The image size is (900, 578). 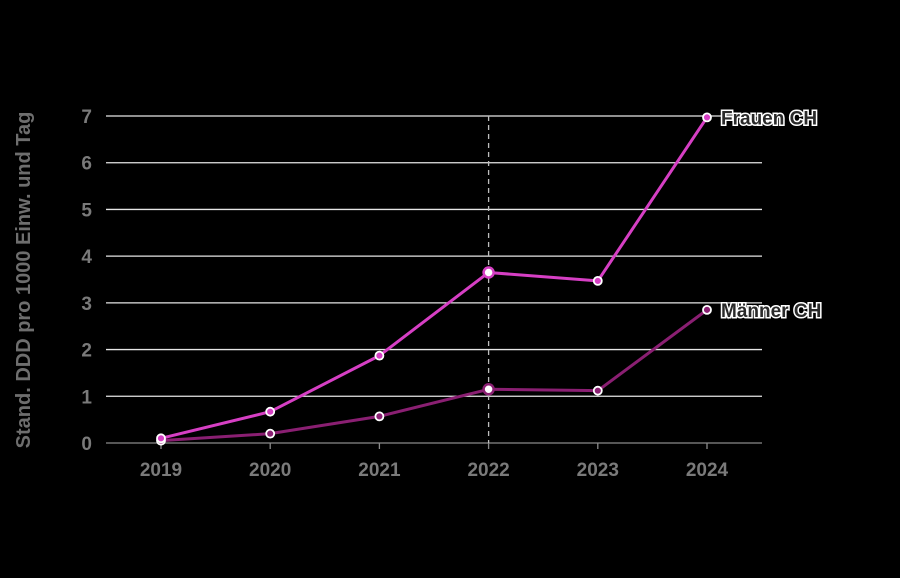 I want to click on y-tick-label: 2, so click(x=86, y=351).